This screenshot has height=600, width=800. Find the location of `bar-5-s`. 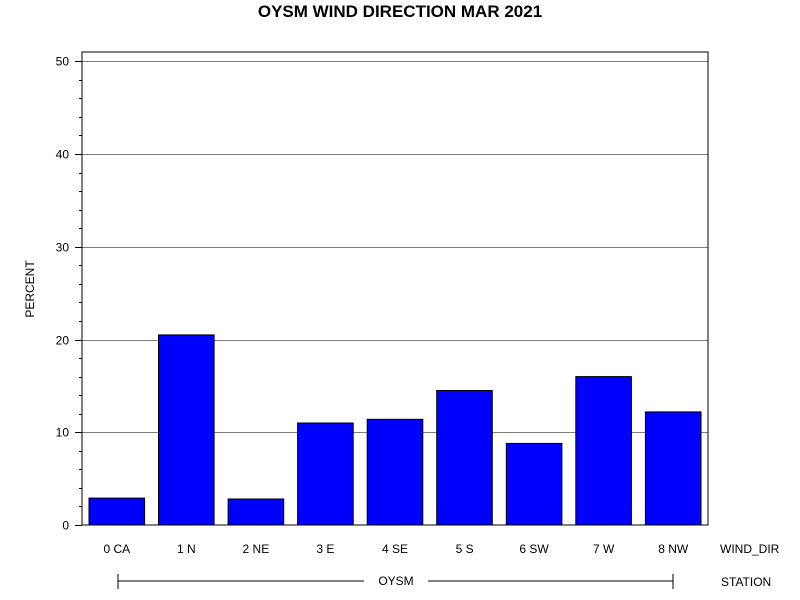

bar-5-s is located at coordinates (464, 458).